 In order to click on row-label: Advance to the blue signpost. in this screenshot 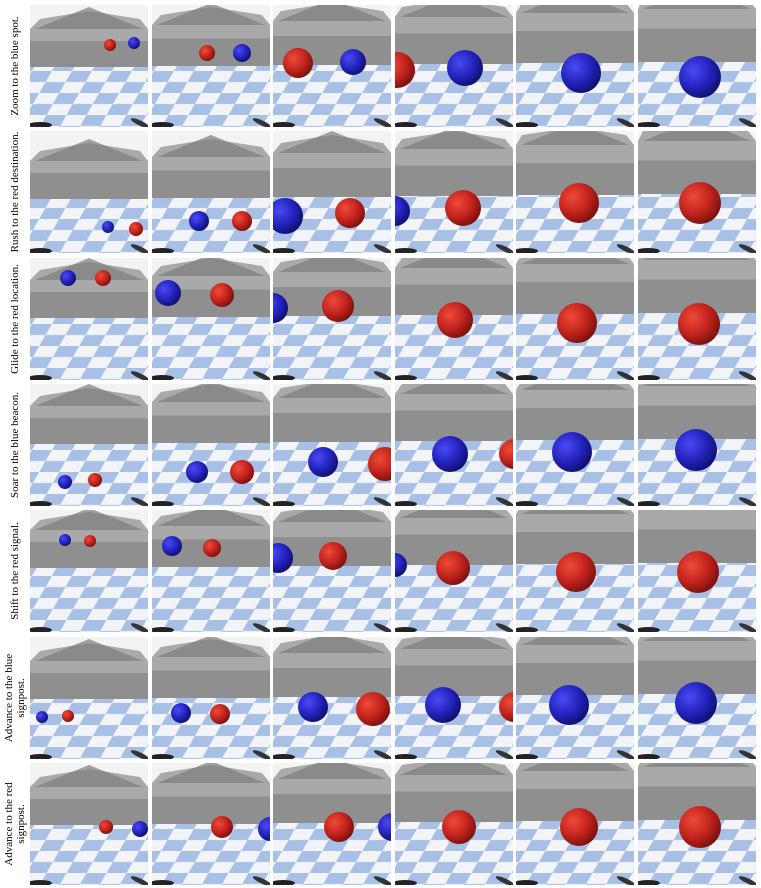, I will do `click(15, 697)`.